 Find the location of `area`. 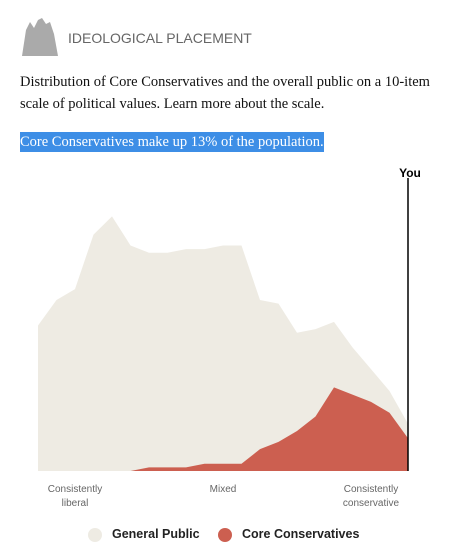

area is located at coordinates (223, 429).